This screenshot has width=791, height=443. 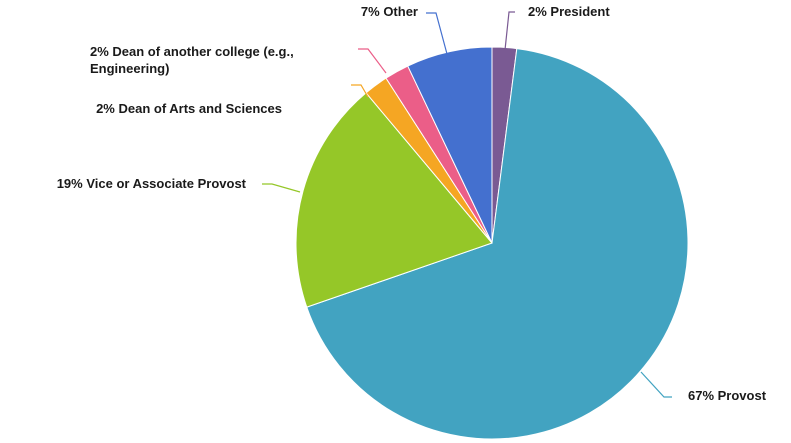 I want to click on pie-slice-vice-or-associate-provost, so click(x=394, y=200).